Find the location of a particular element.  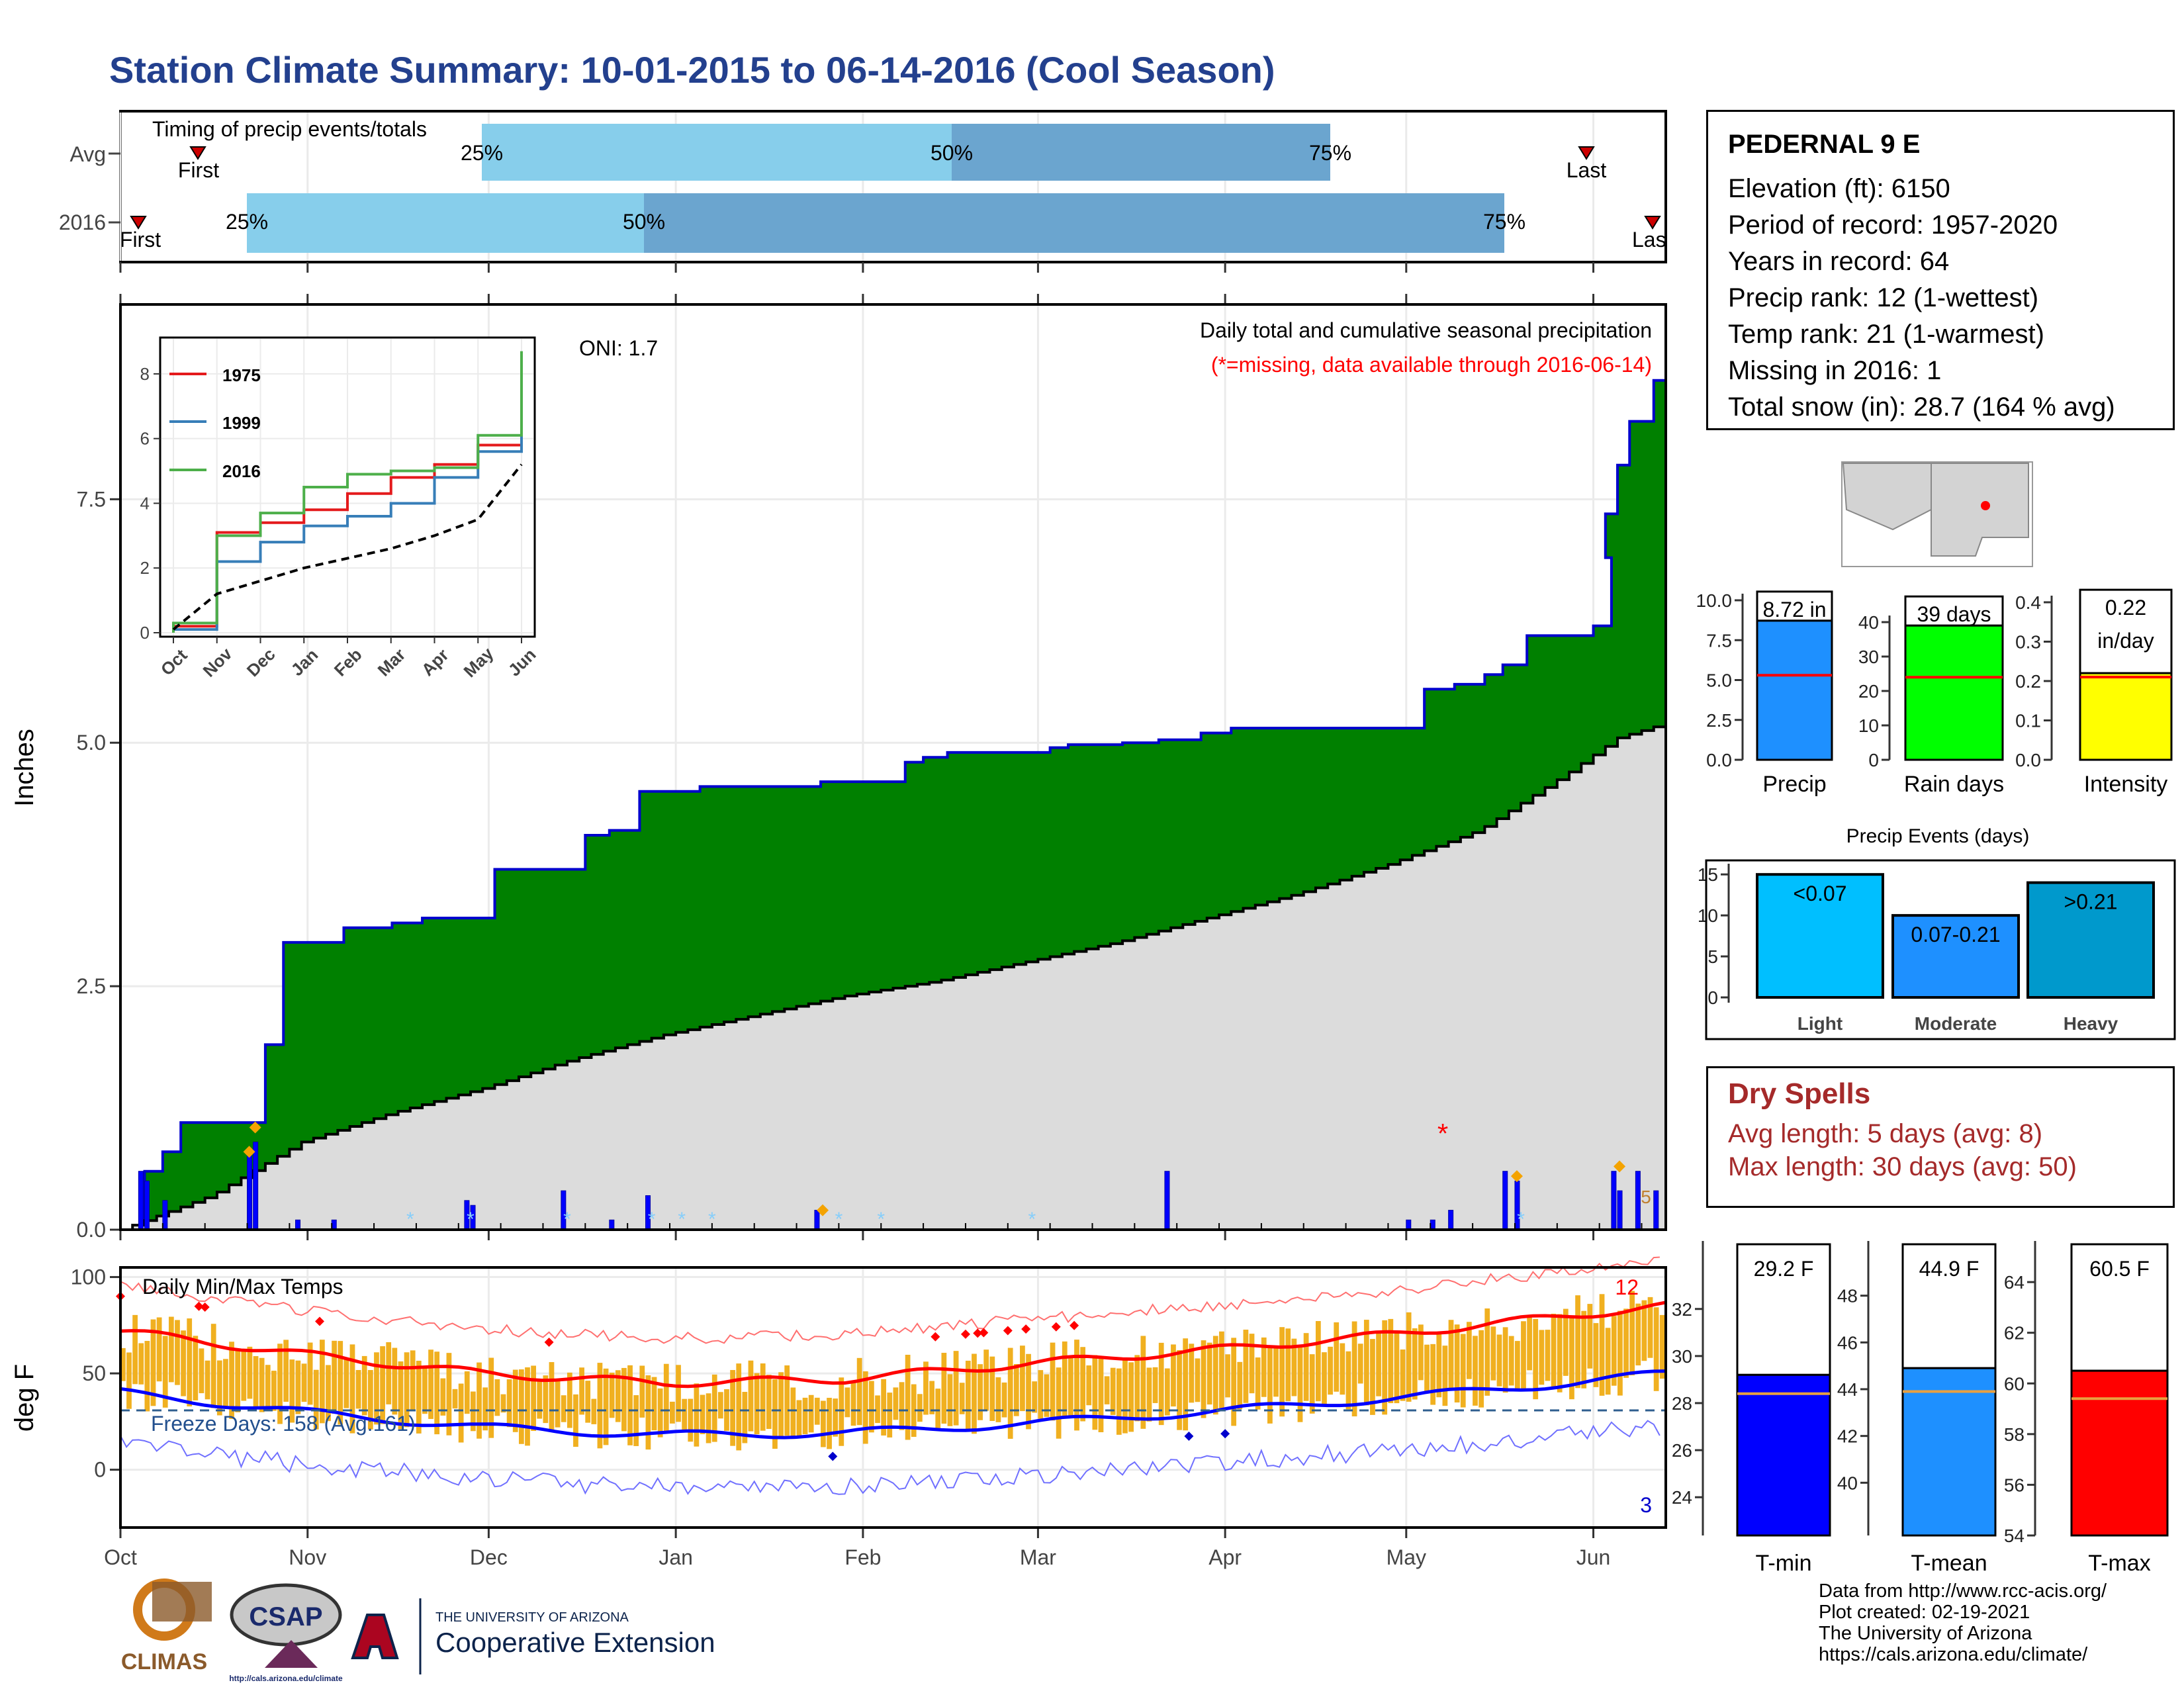

map-arizona is located at coordinates (1887, 497).